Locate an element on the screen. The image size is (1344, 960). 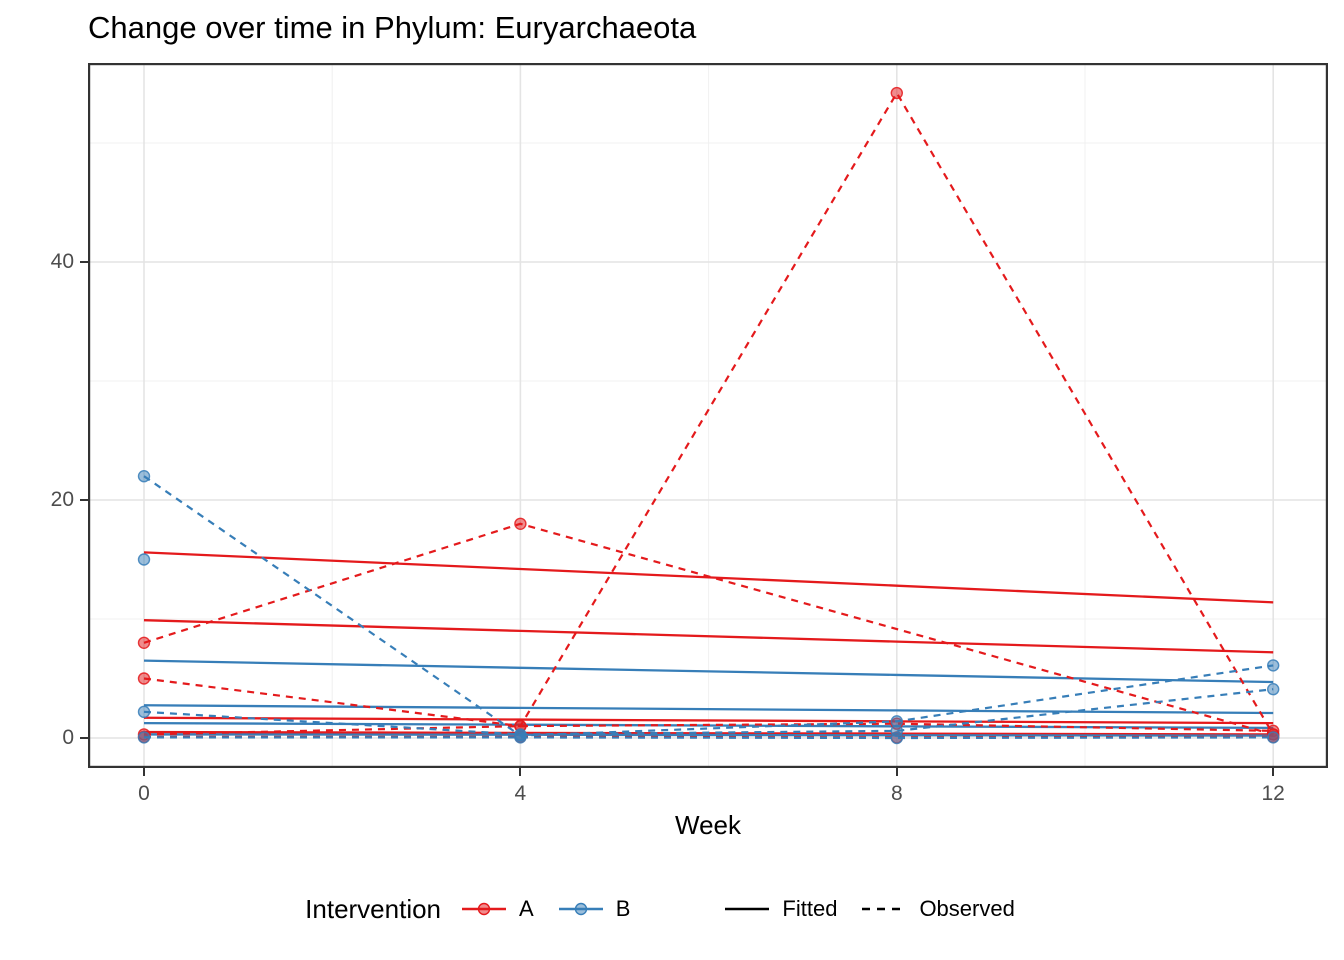
legend-glyph-fitted-line-icon is located at coordinates (747, 909).